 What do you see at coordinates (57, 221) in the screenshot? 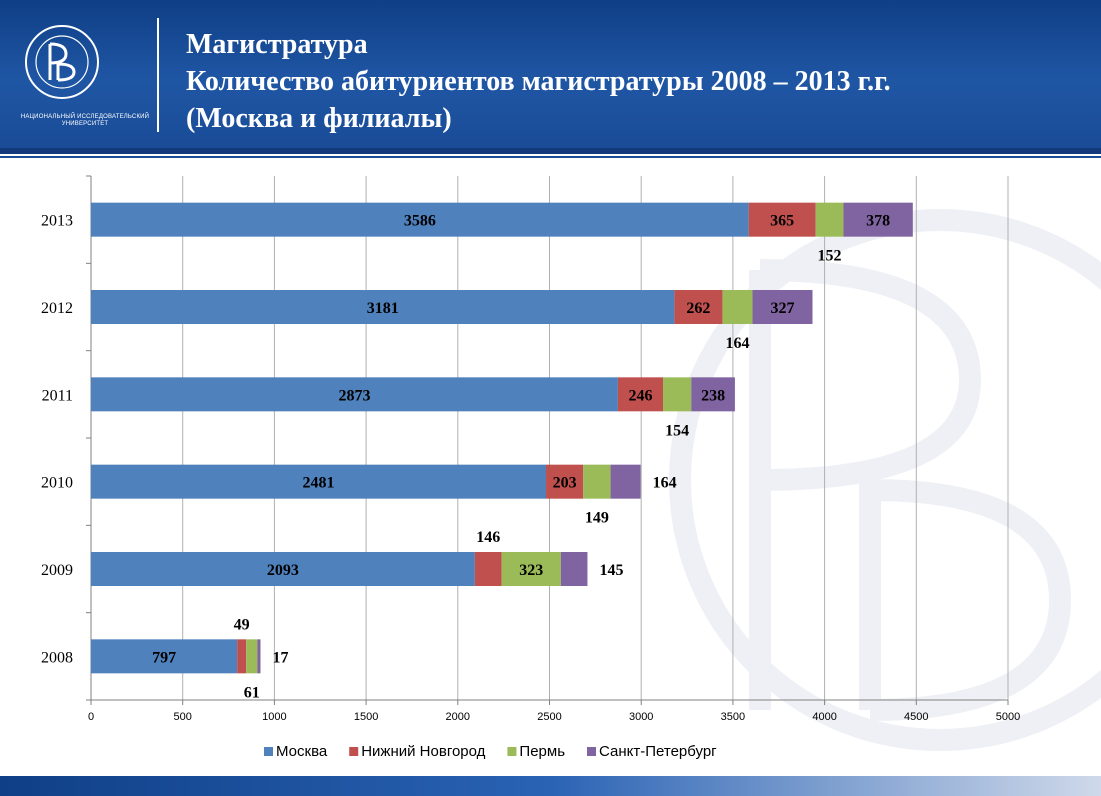
I see `y-category-label: 2013` at bounding box center [57, 221].